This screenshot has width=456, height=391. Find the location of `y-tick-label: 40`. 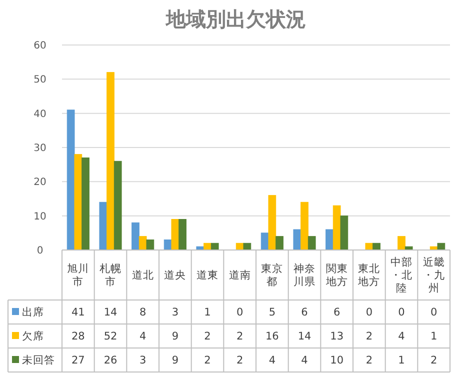

y-tick-label: 40 is located at coordinates (40, 114).